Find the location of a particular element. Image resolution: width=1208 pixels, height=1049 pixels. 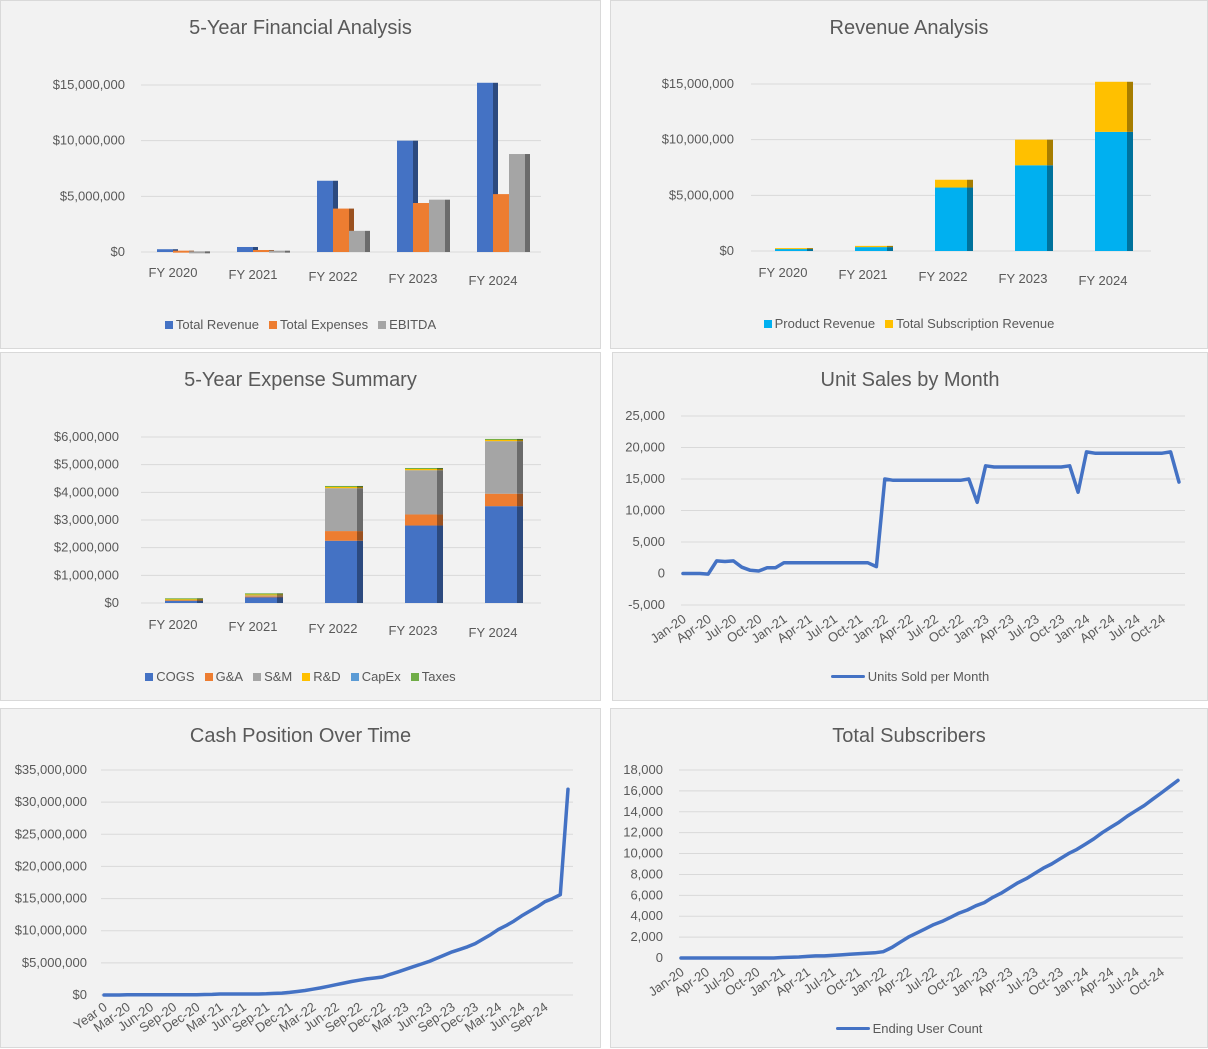

legend-item: Taxes is located at coordinates (433, 676).